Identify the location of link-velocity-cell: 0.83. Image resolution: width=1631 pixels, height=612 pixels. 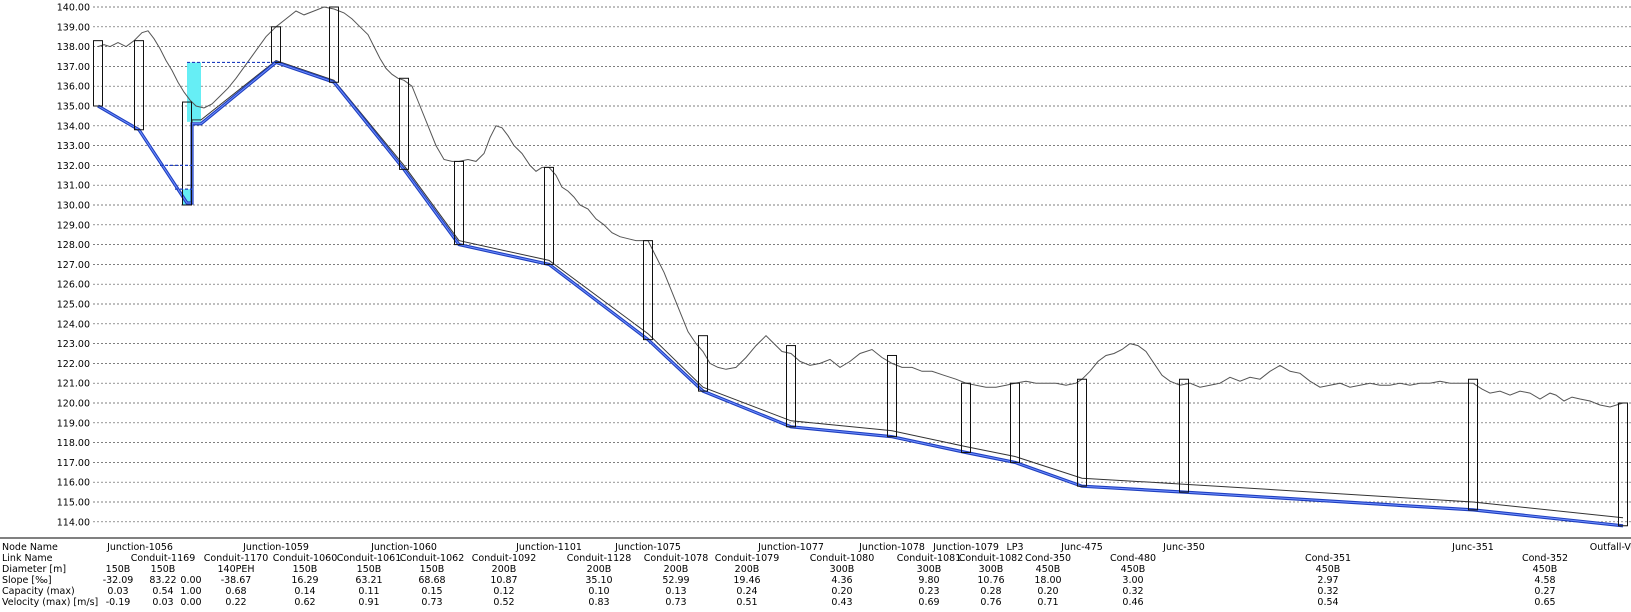
(598, 602).